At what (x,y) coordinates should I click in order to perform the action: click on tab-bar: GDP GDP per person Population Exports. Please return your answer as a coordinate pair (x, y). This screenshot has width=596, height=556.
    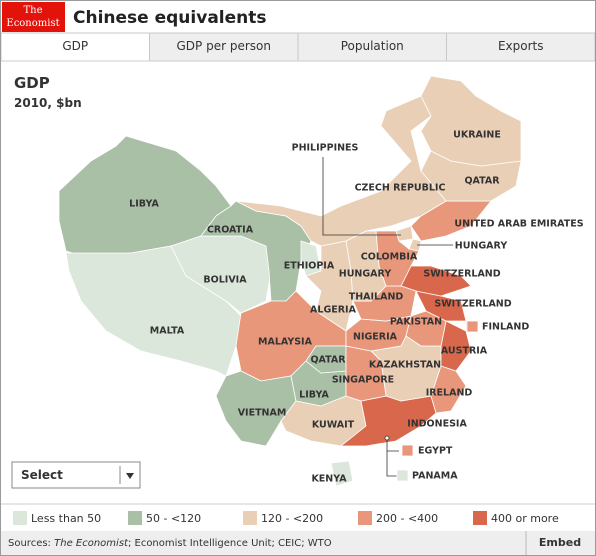
    Looking at the image, I should click on (298, 47).